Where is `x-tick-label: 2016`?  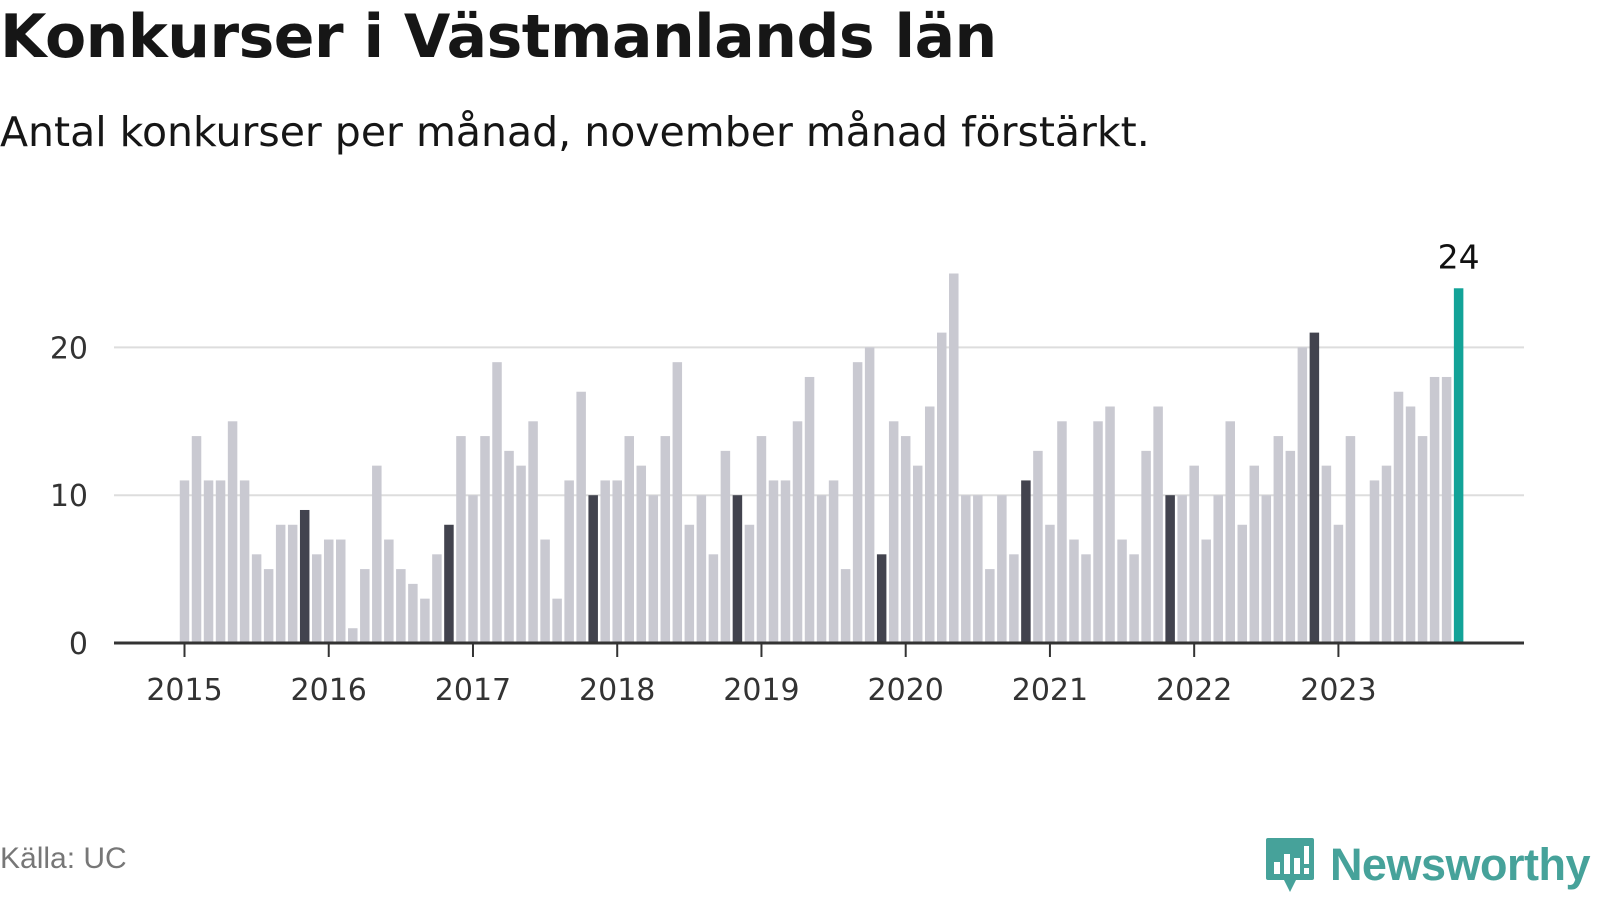 x-tick-label: 2016 is located at coordinates (329, 690).